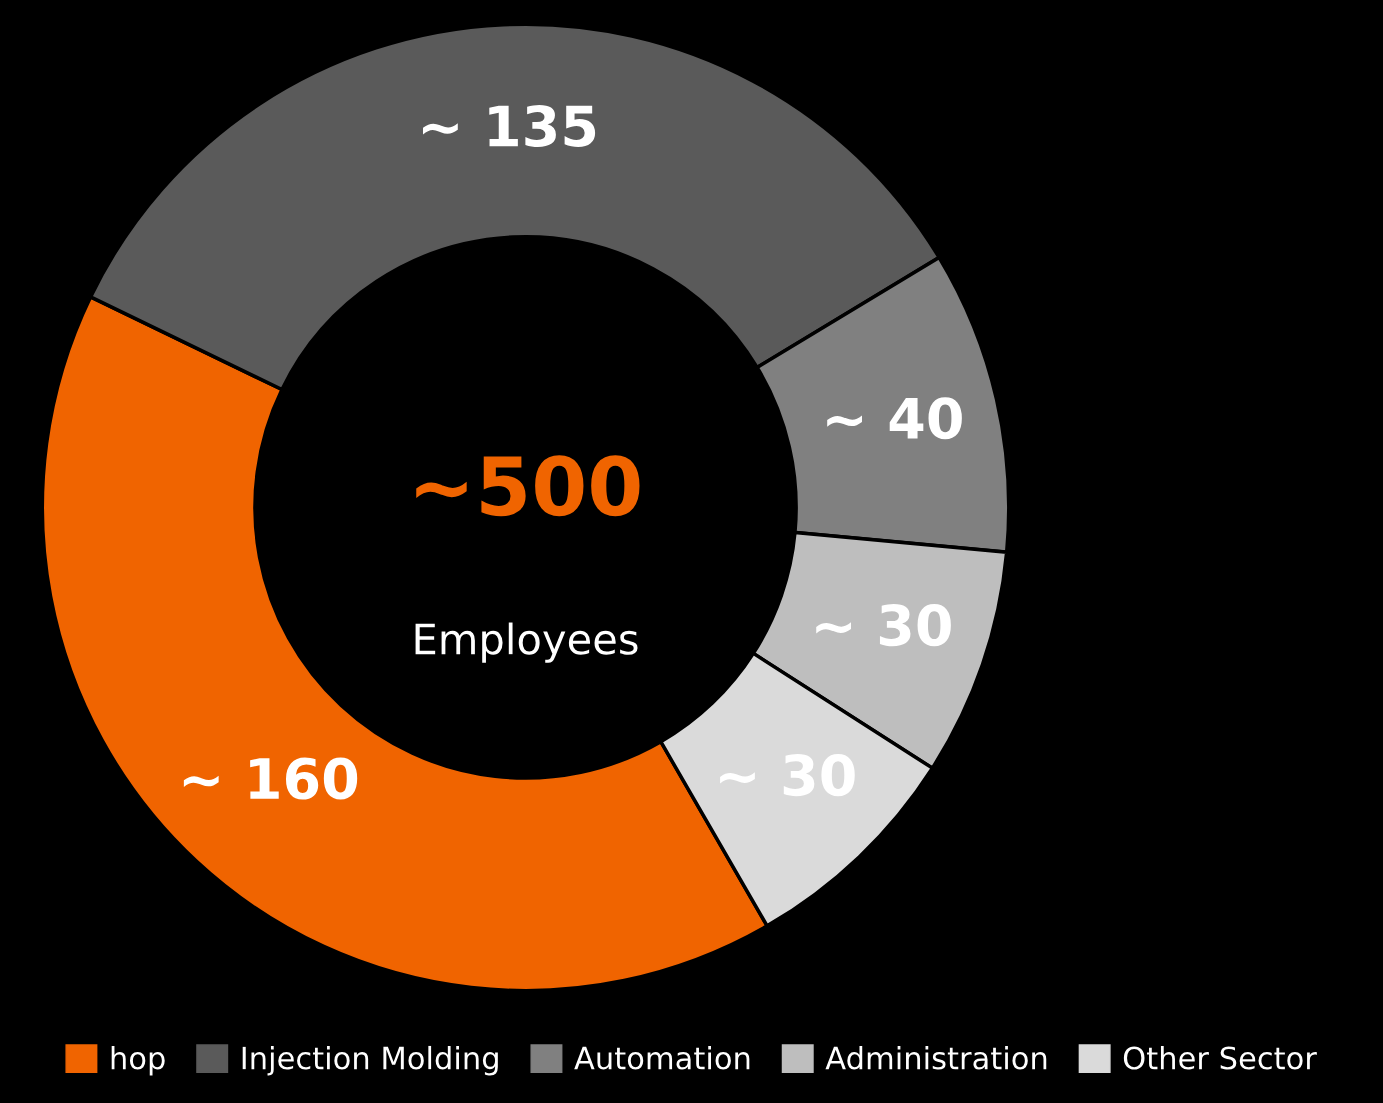 Image resolution: width=1383 pixels, height=1103 pixels. What do you see at coordinates (270, 778) in the screenshot?
I see `data-label: ~ 160` at bounding box center [270, 778].